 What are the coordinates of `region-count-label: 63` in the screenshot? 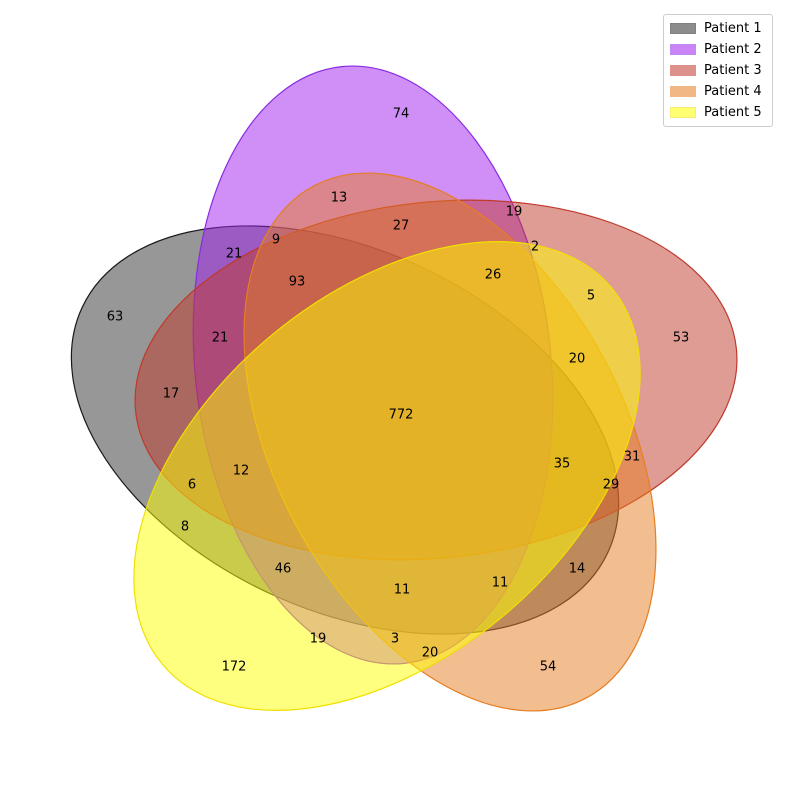 It's located at (115, 317).